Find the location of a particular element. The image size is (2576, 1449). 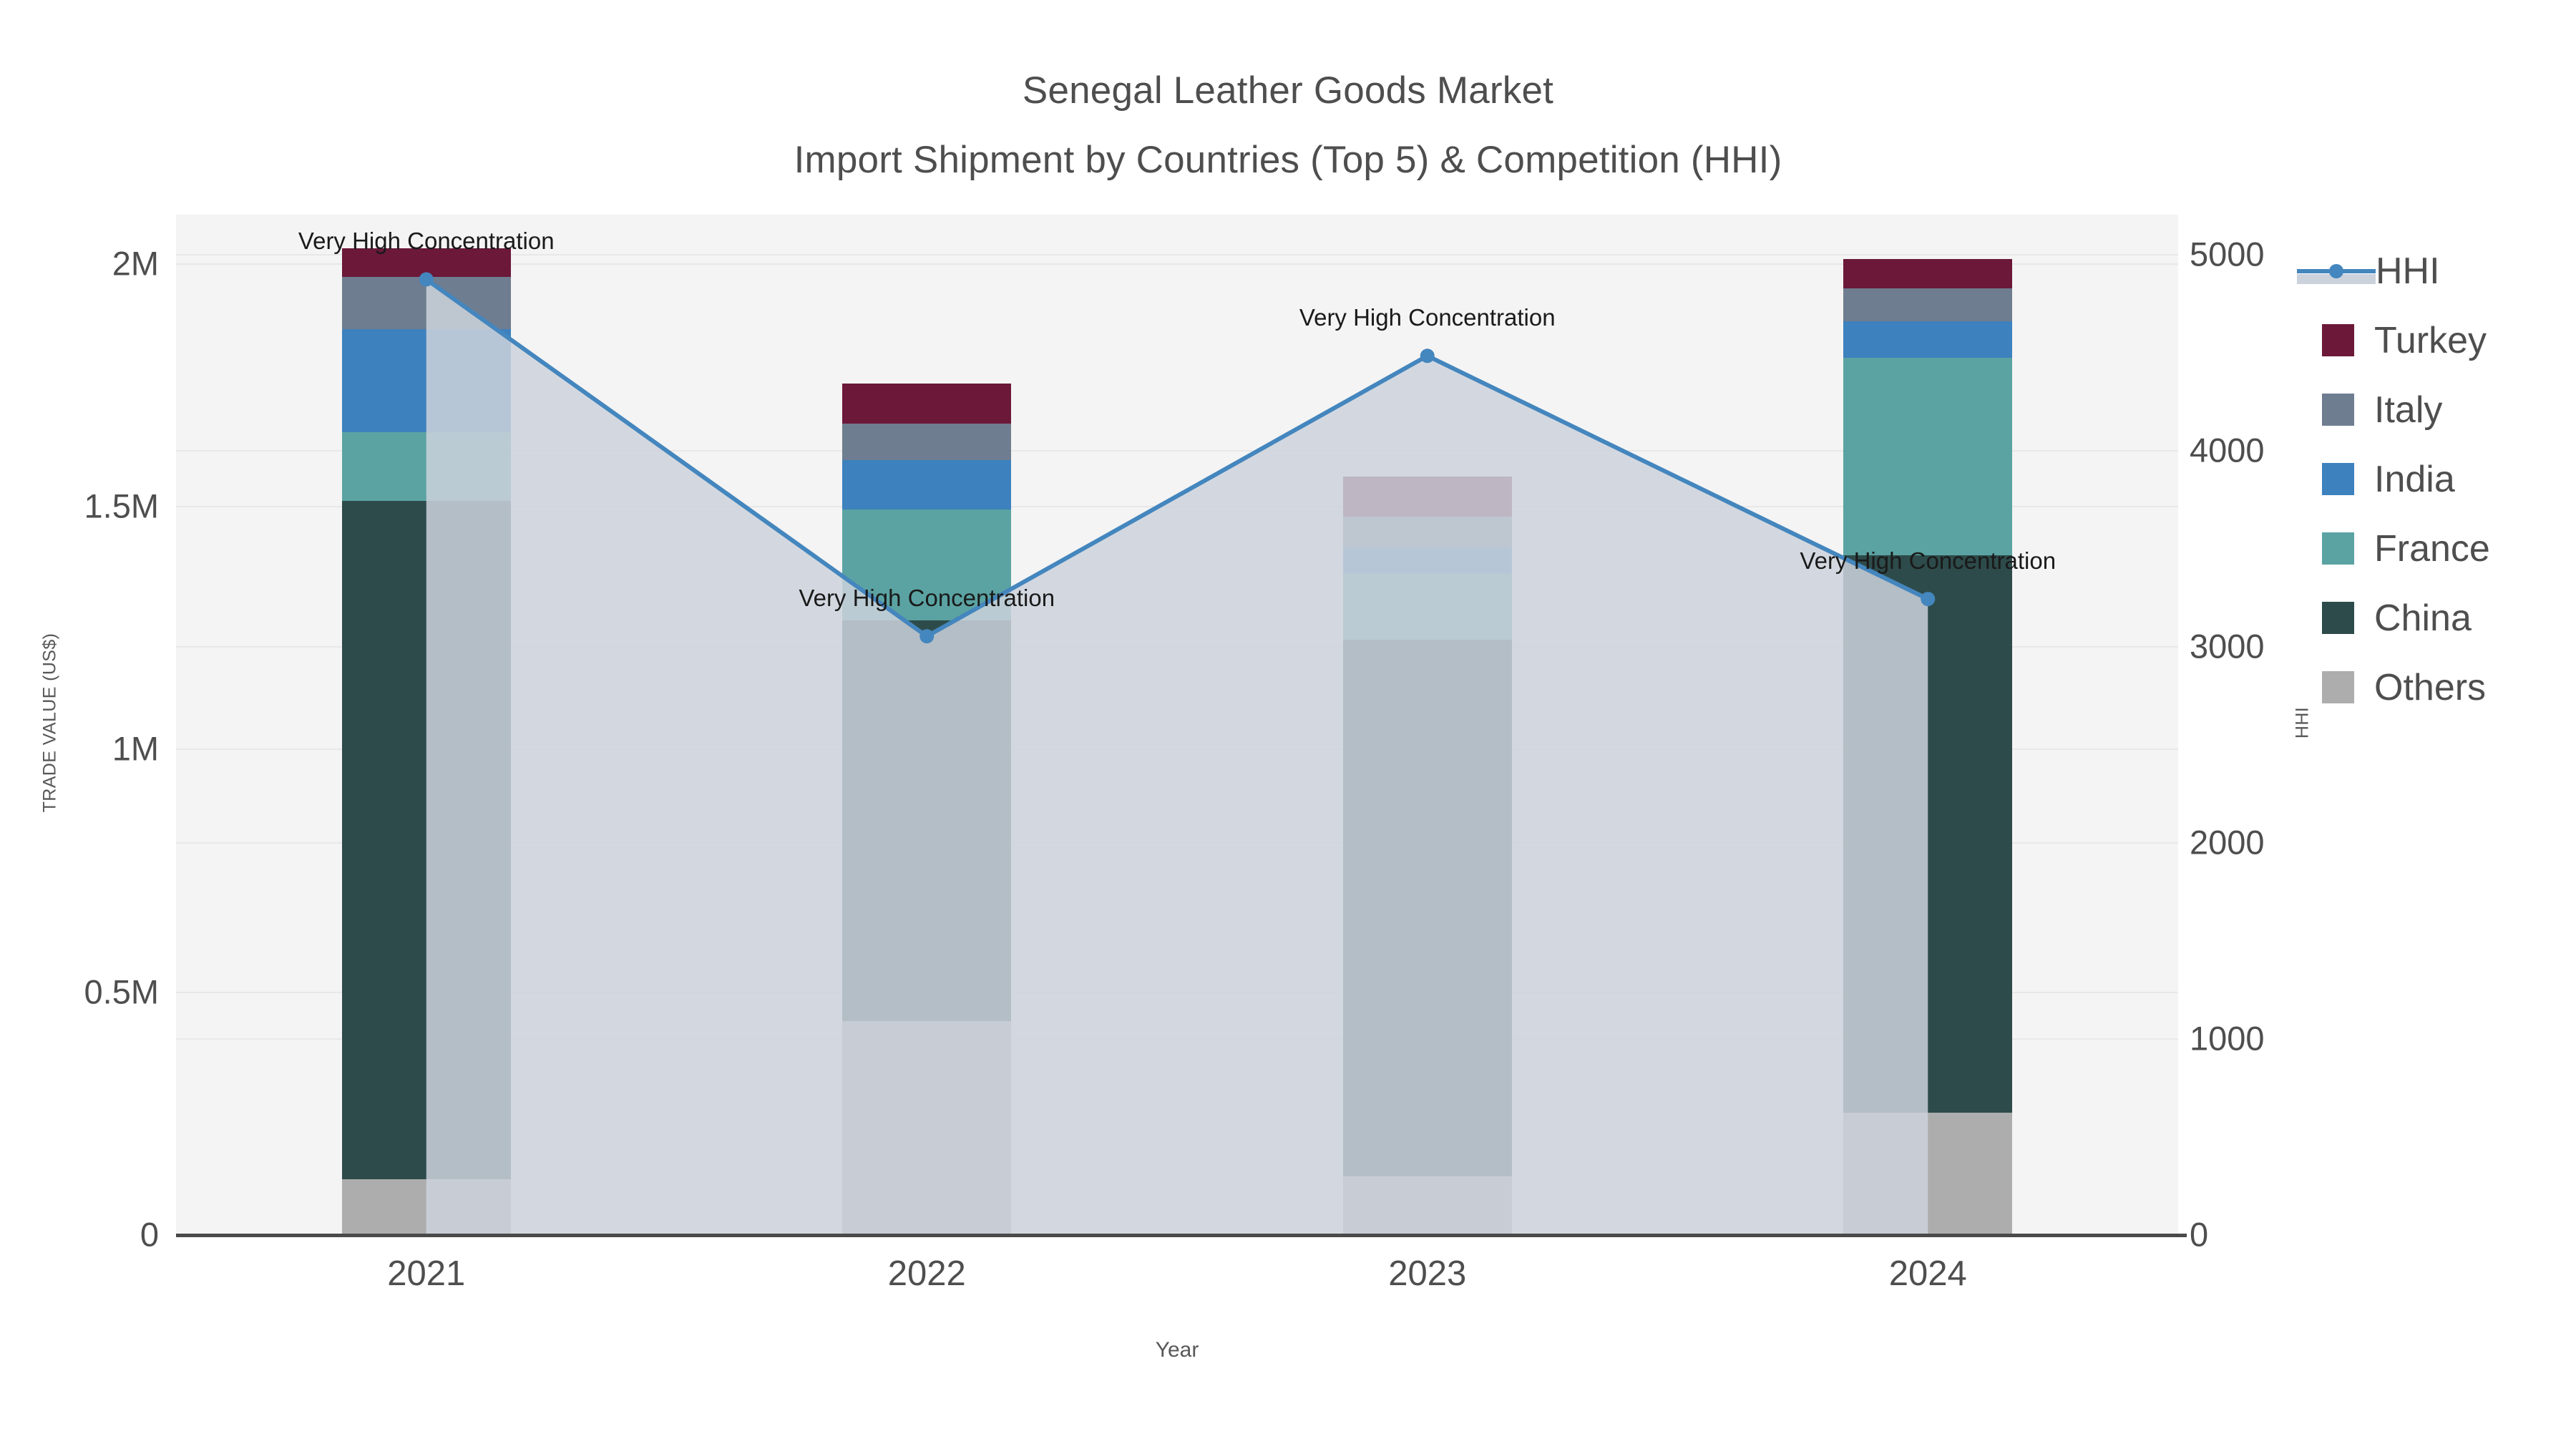

legend-item-label: Others is located at coordinates (2430, 687).